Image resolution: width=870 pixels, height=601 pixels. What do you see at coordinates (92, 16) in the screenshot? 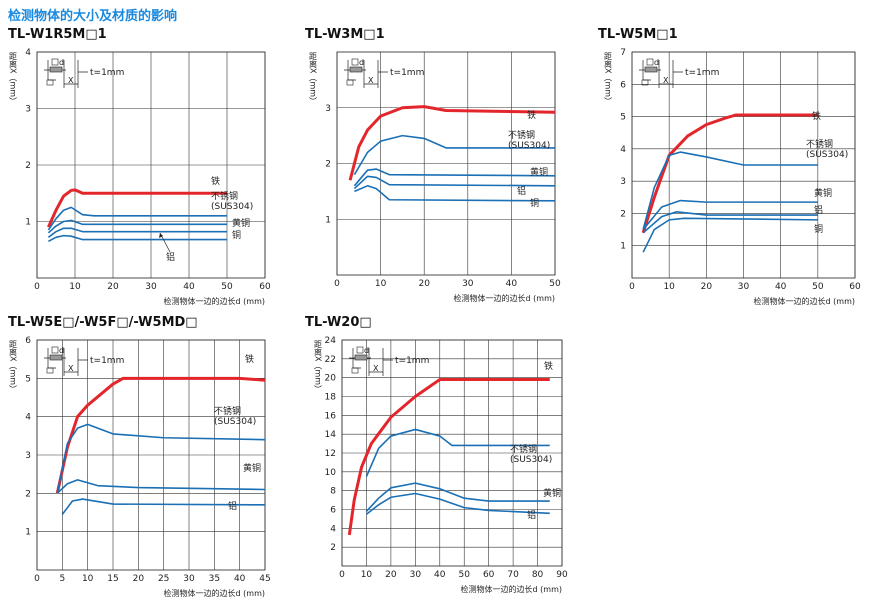
I see `page-title: 检测物体的大小及材质的影响` at bounding box center [92, 16].